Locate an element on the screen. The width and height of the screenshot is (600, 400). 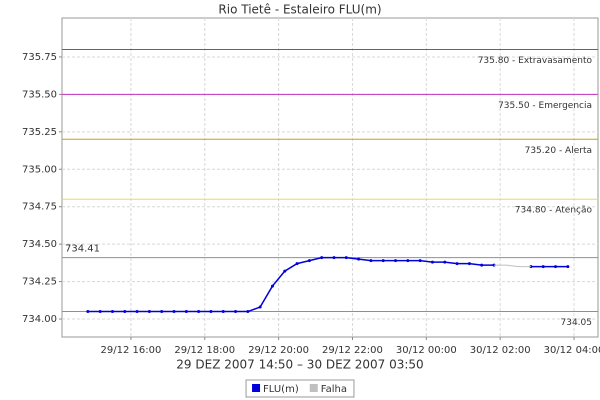
x-tick-label: 29/12 16:00 is located at coordinates (131, 350).